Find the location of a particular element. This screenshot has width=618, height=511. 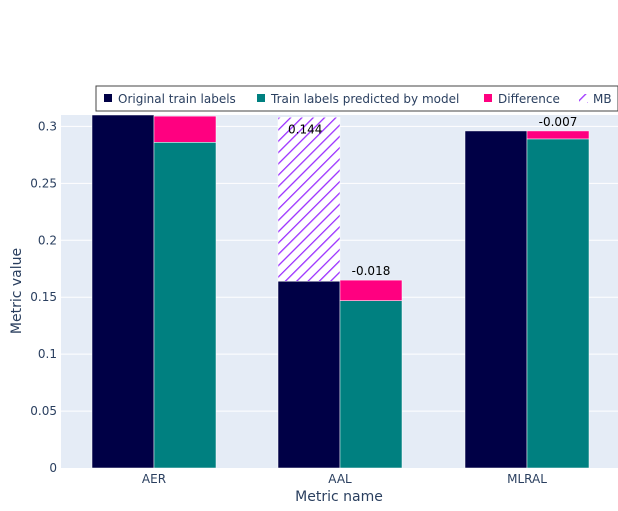

legend-box is located at coordinates (356, 98).